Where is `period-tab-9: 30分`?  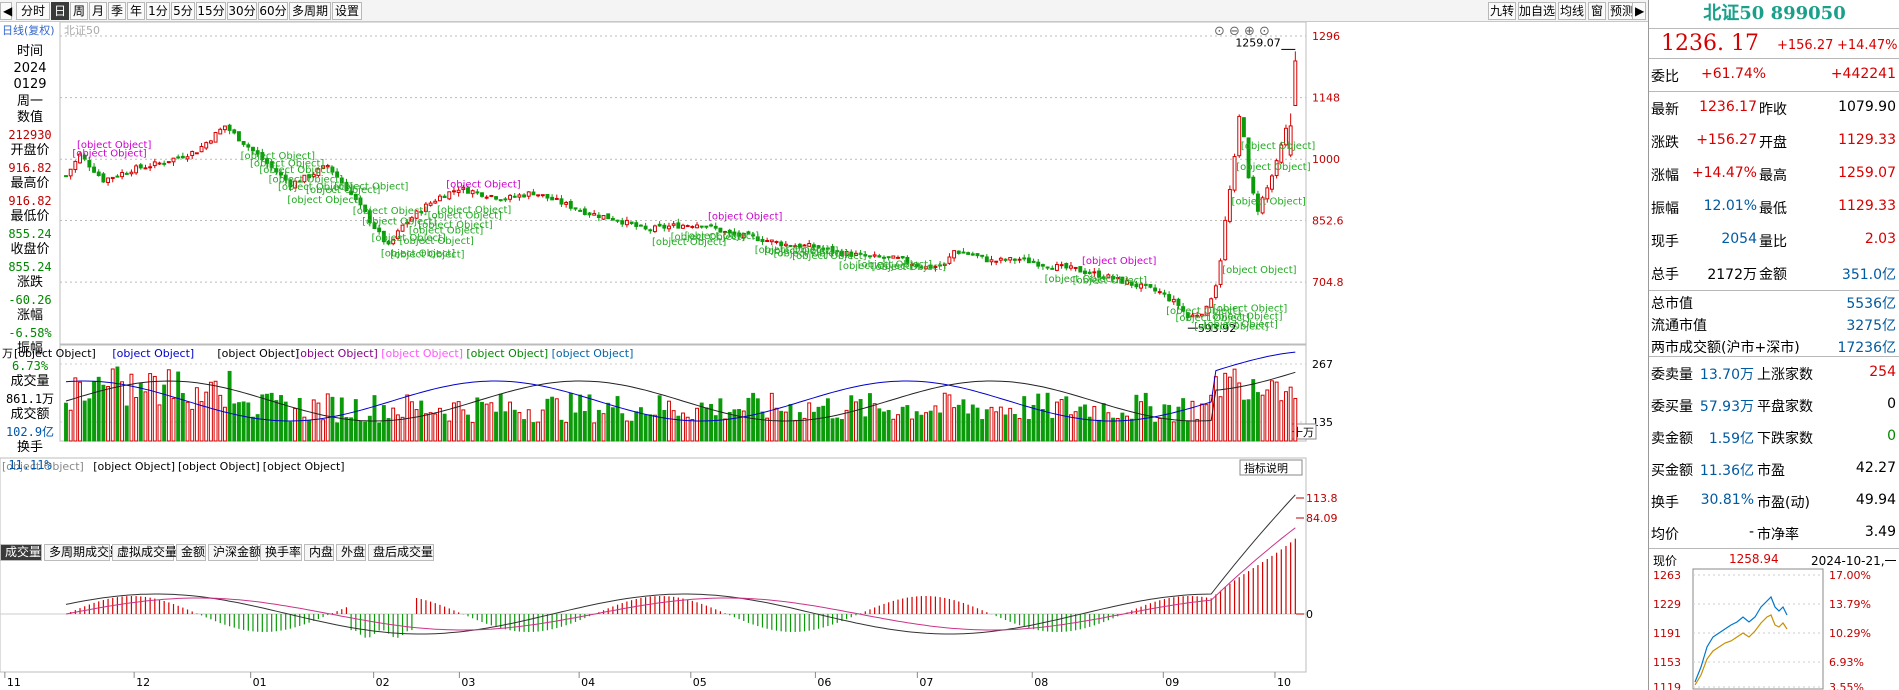
period-tab-9: 30分 is located at coordinates (242, 11).